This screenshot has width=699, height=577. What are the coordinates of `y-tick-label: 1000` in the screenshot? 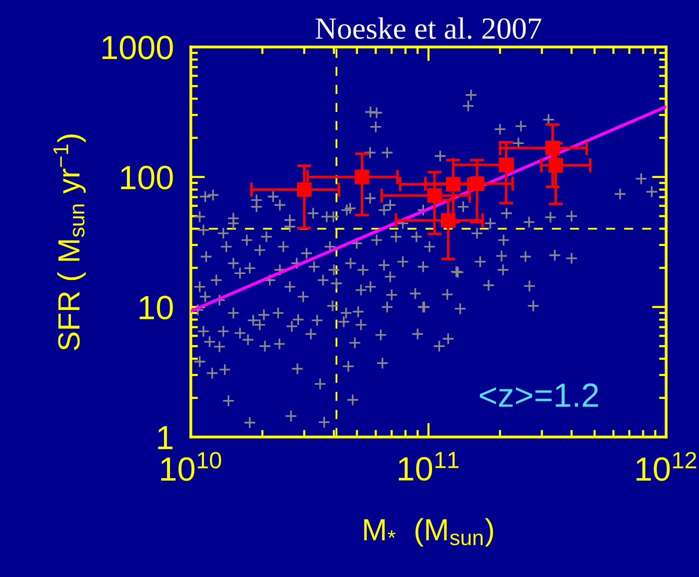 It's located at (137, 48).